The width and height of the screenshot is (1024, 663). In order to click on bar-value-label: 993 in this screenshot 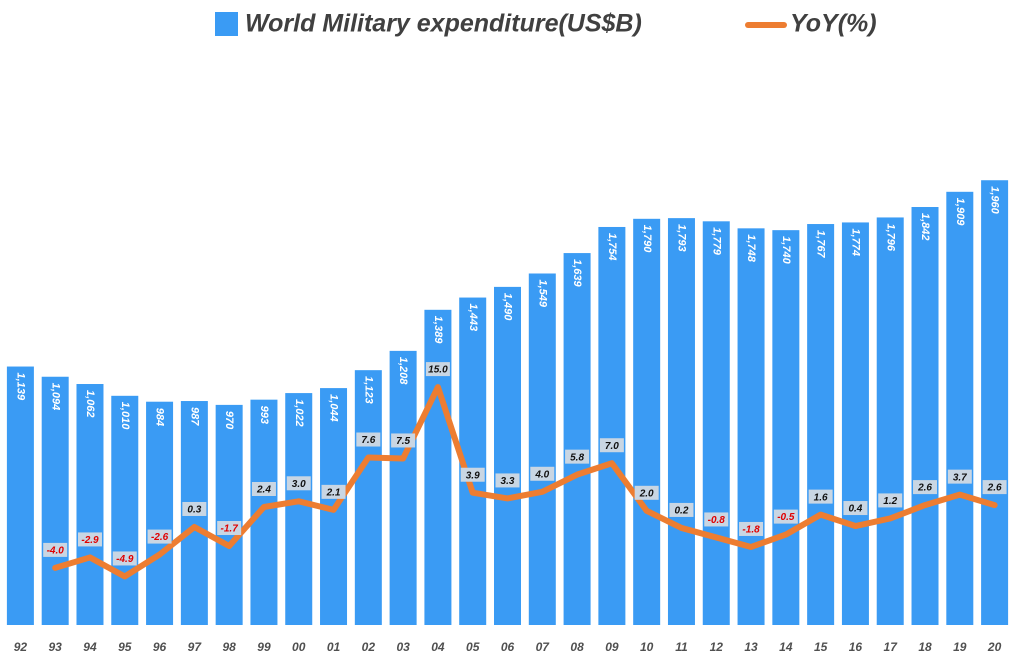, I will do `click(264, 415)`.